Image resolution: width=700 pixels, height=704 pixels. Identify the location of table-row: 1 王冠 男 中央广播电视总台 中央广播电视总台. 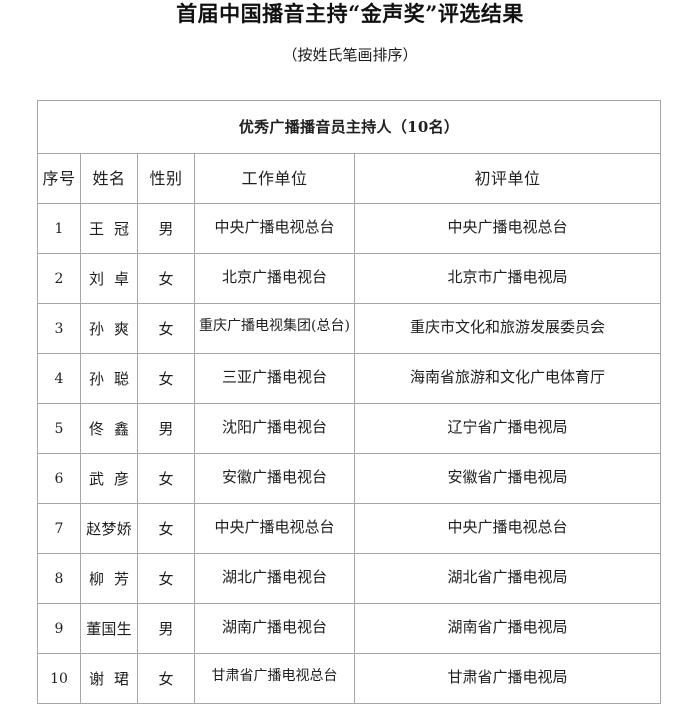
(349, 228).